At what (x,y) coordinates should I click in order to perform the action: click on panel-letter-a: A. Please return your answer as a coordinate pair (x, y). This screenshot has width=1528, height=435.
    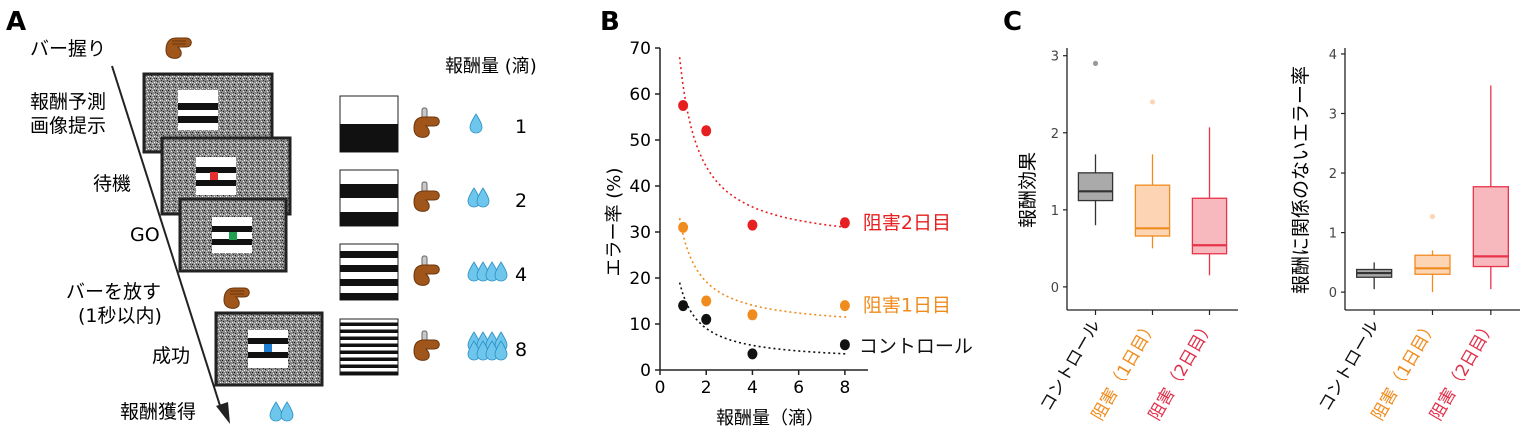
    Looking at the image, I should click on (16, 22).